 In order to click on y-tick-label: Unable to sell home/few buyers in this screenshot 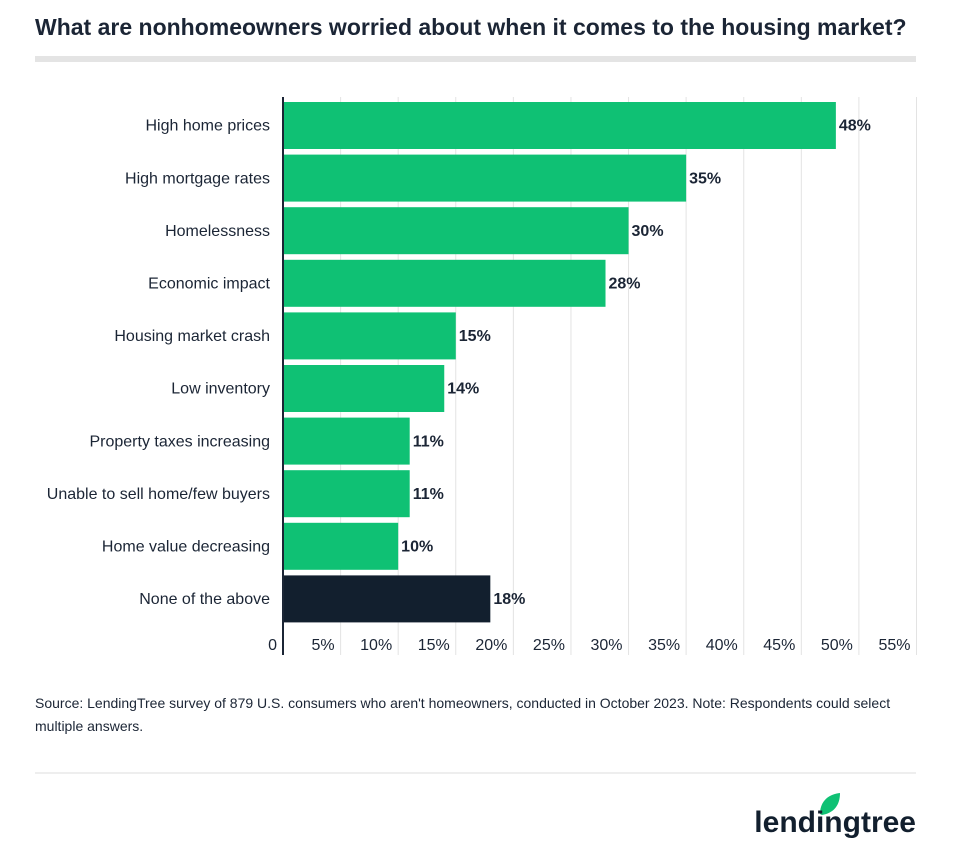, I will do `click(158, 494)`.